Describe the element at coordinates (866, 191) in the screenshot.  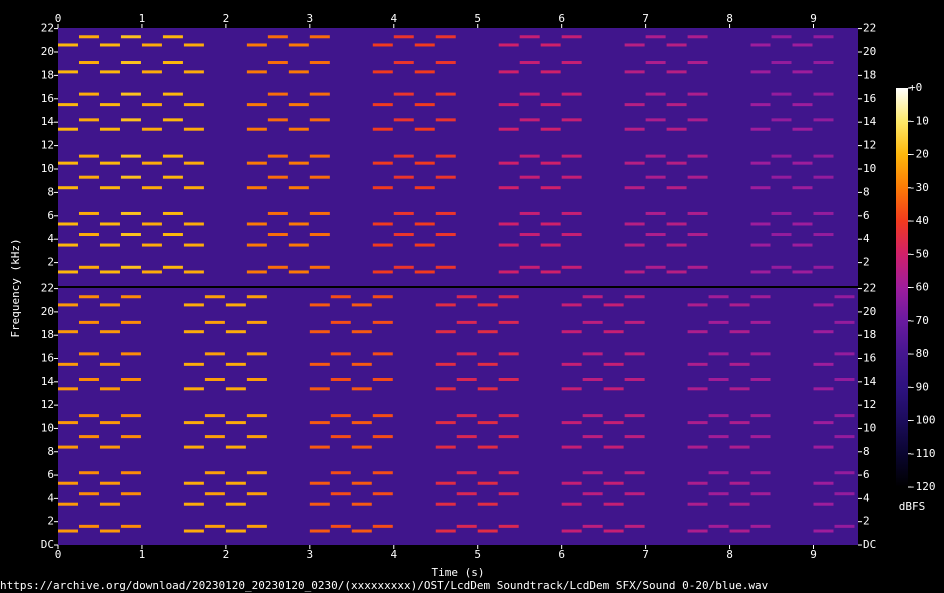
I see `y-tick-label: 8` at that location.